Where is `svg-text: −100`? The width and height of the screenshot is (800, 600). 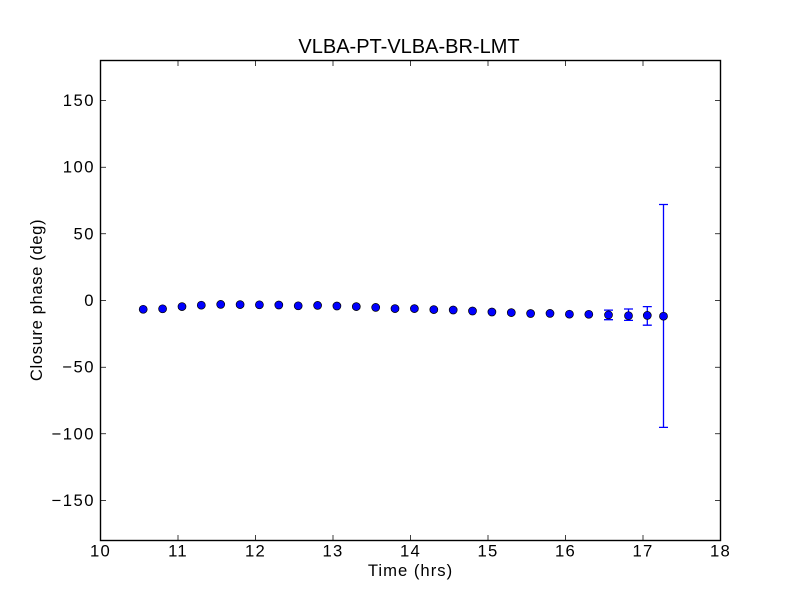 svg-text: −100 is located at coordinates (73, 433).